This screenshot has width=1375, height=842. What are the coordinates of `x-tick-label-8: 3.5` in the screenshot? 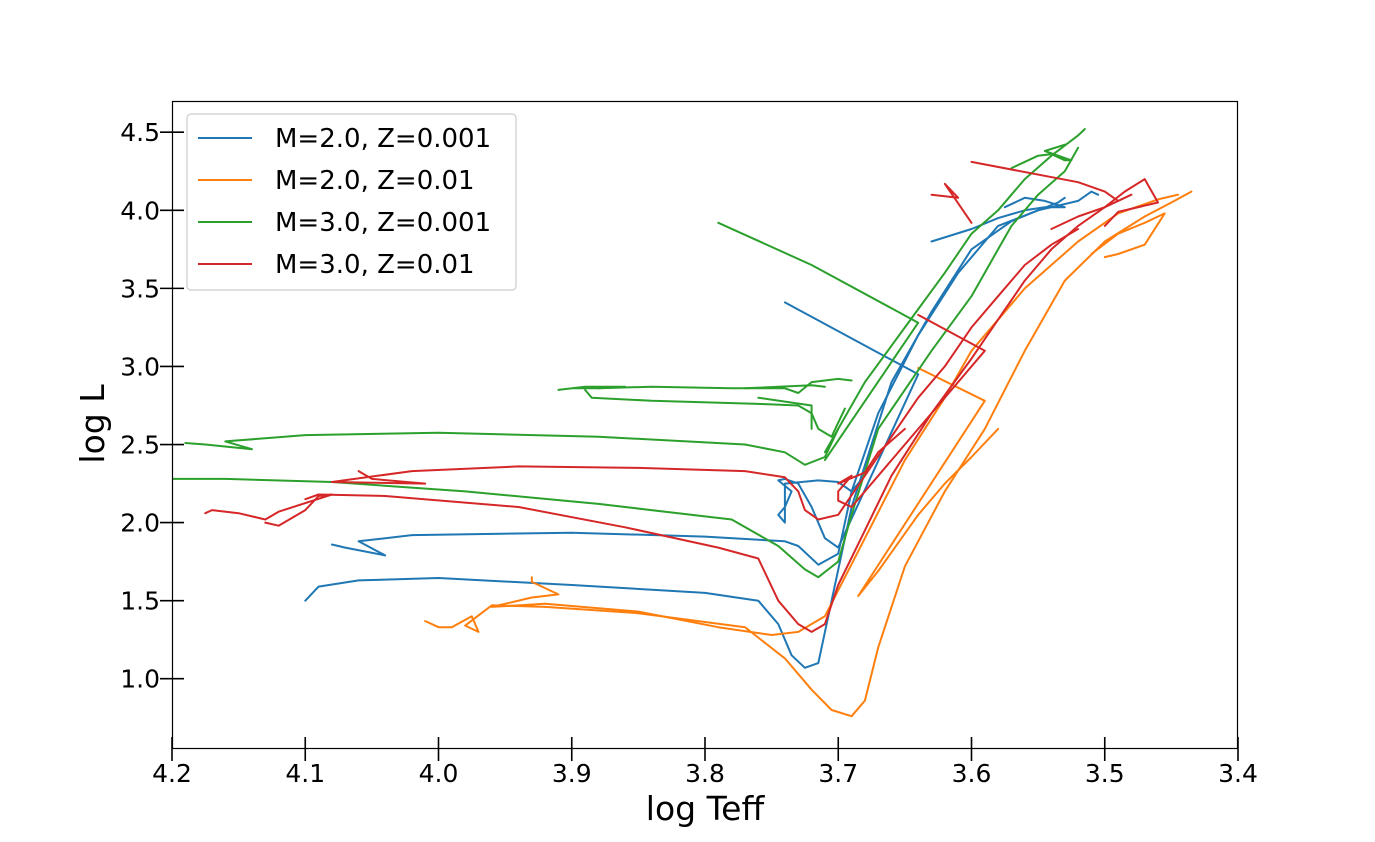 It's located at (1105, 773).